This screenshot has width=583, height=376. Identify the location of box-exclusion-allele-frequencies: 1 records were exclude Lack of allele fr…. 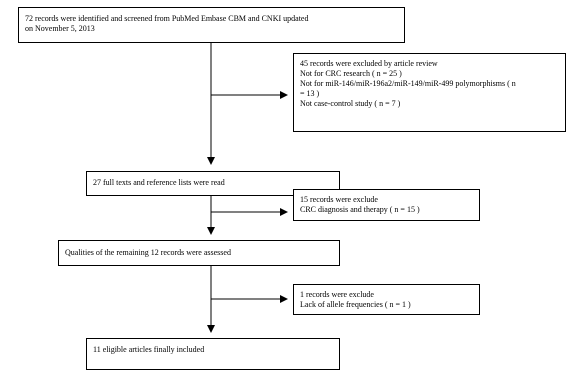
(386, 299).